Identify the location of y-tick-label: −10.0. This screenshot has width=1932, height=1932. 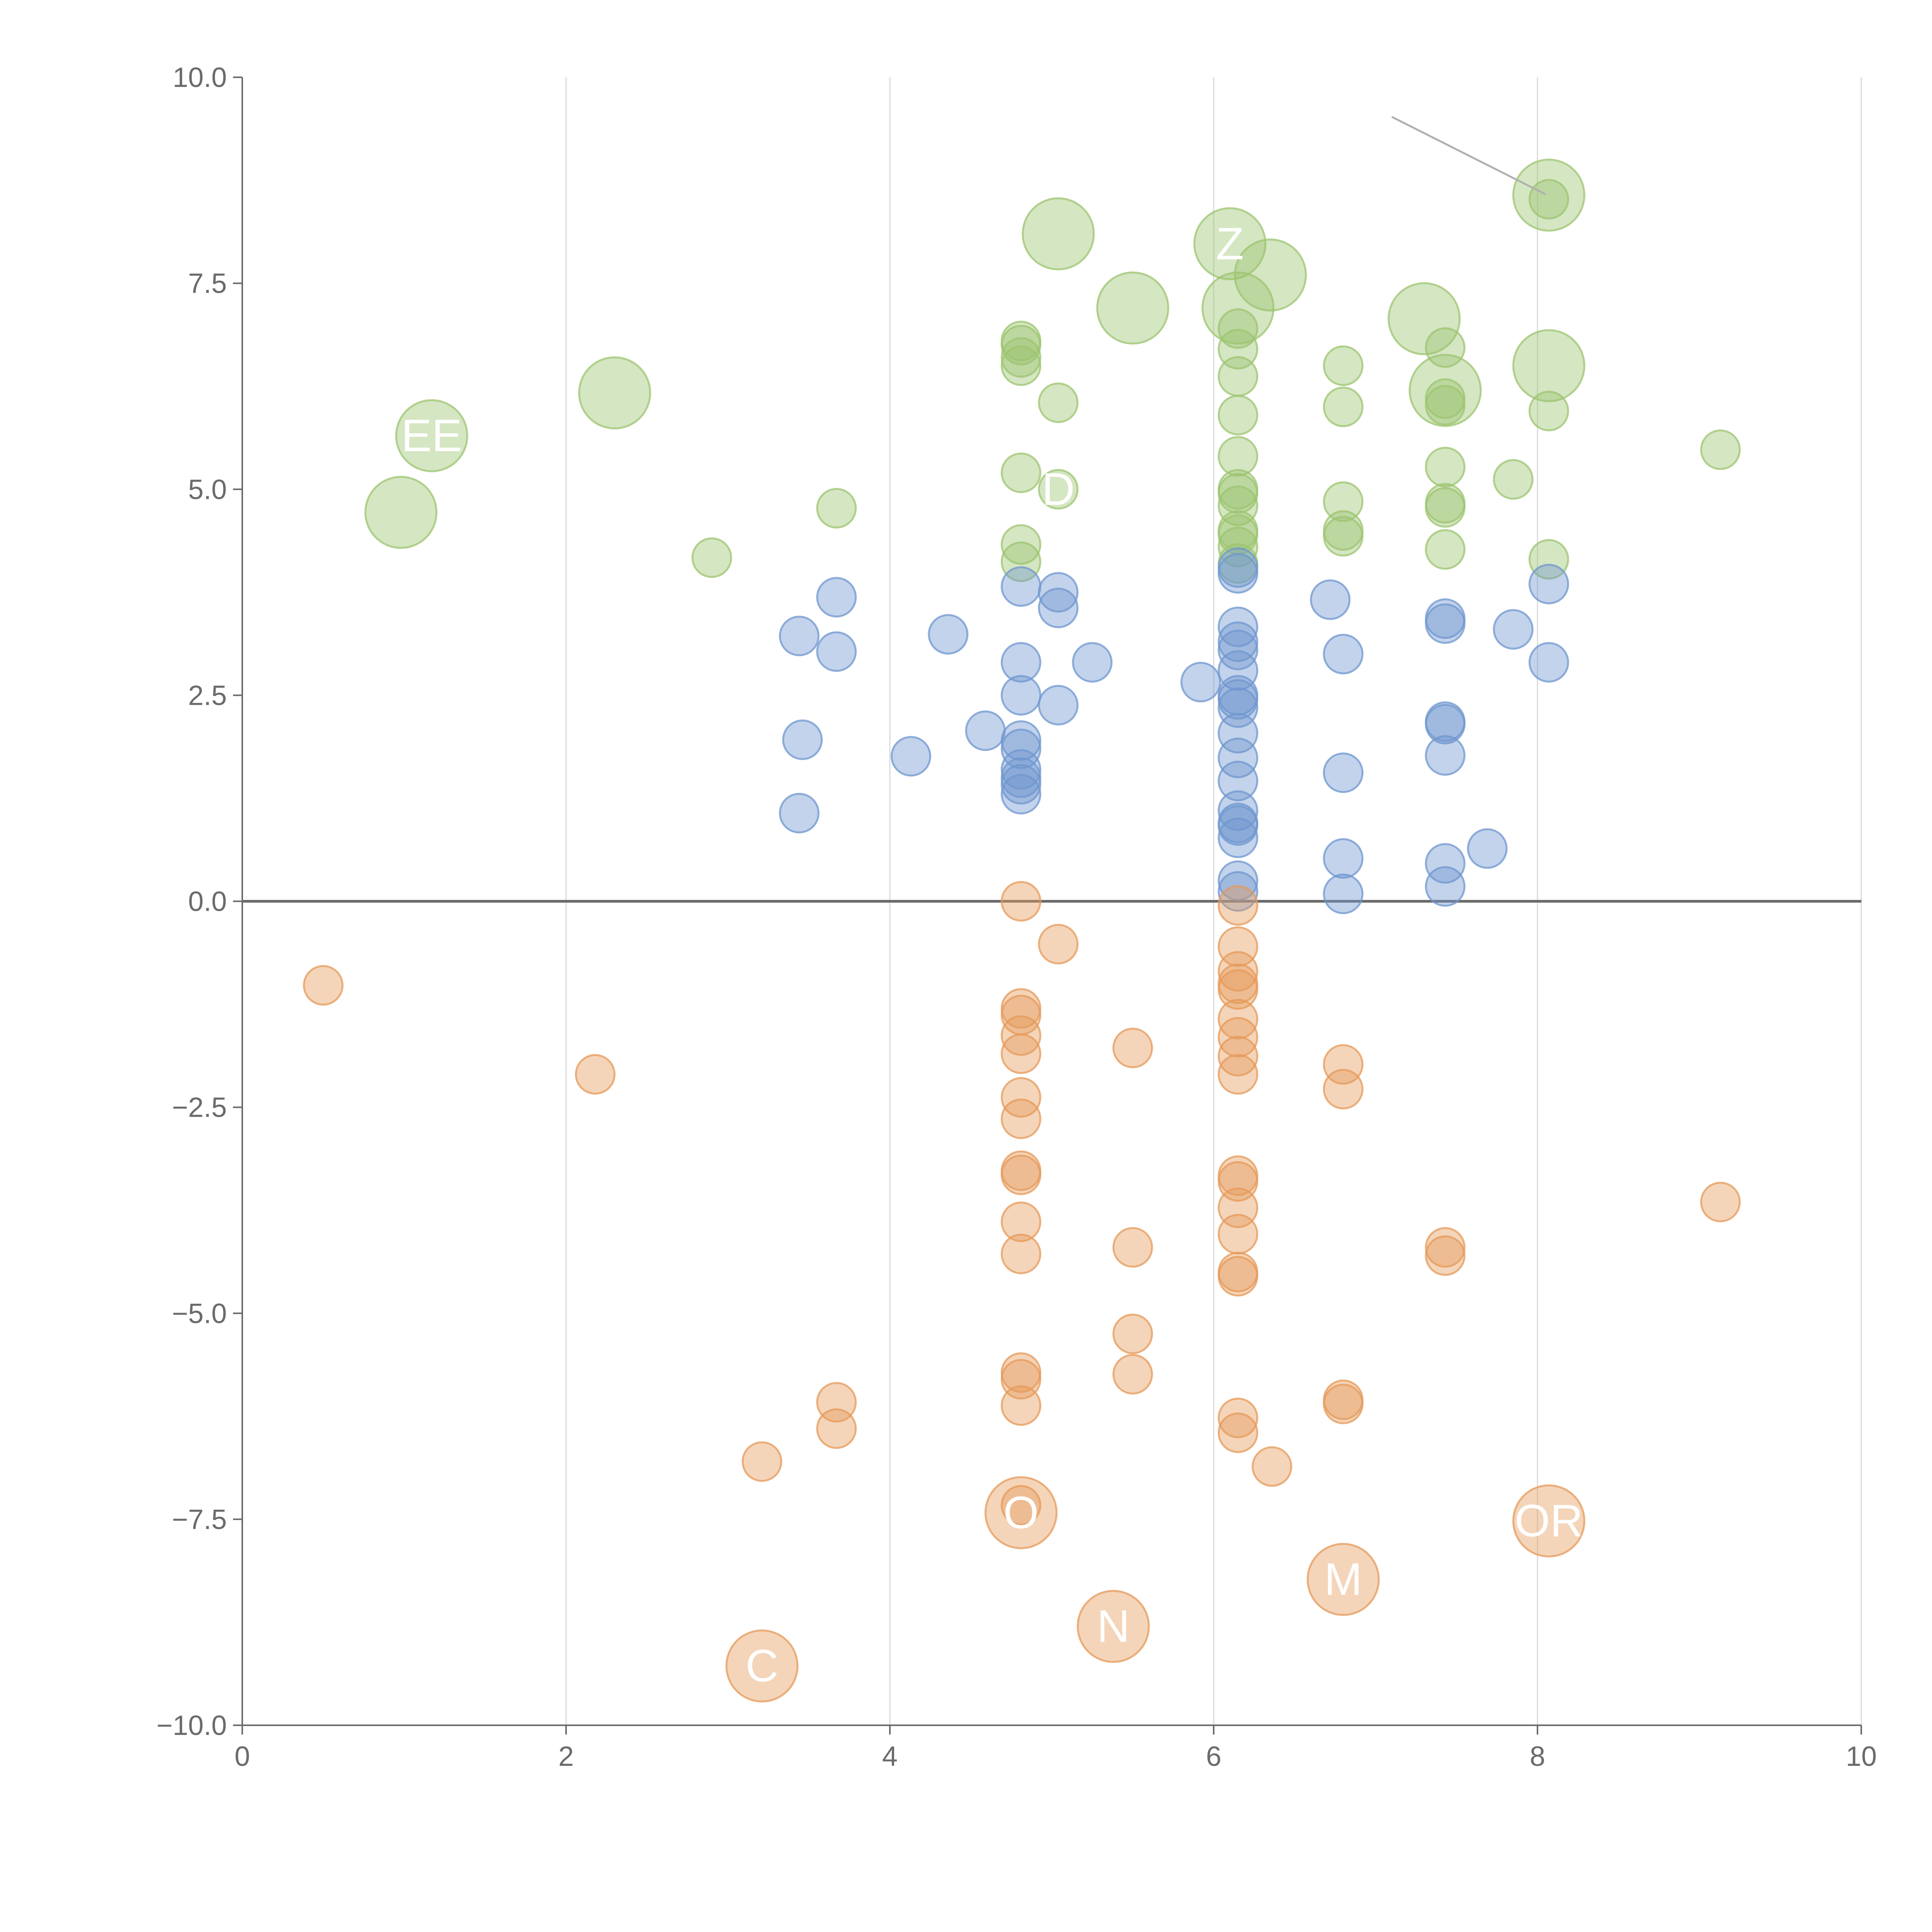
(192, 1726).